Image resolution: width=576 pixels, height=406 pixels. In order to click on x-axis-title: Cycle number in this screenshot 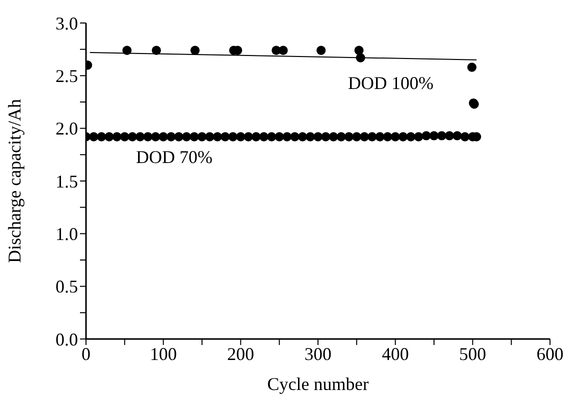, I will do `click(318, 384)`.